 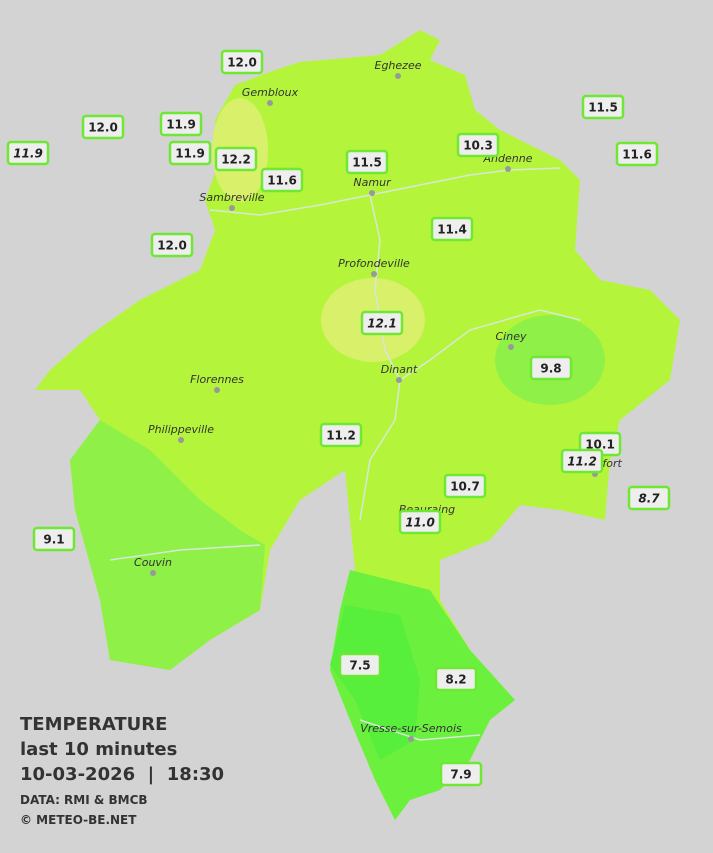 I want to click on town-name: Profondeville, so click(x=374, y=263).